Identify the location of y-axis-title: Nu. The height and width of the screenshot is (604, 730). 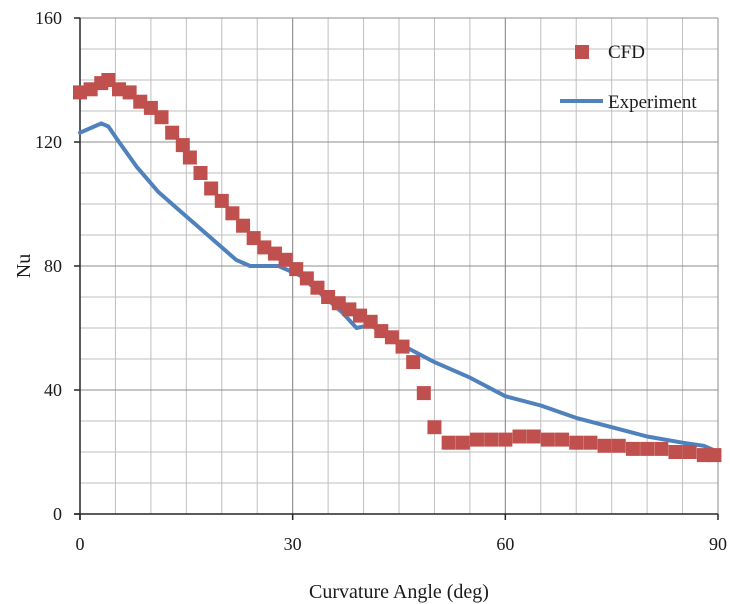
(24, 266).